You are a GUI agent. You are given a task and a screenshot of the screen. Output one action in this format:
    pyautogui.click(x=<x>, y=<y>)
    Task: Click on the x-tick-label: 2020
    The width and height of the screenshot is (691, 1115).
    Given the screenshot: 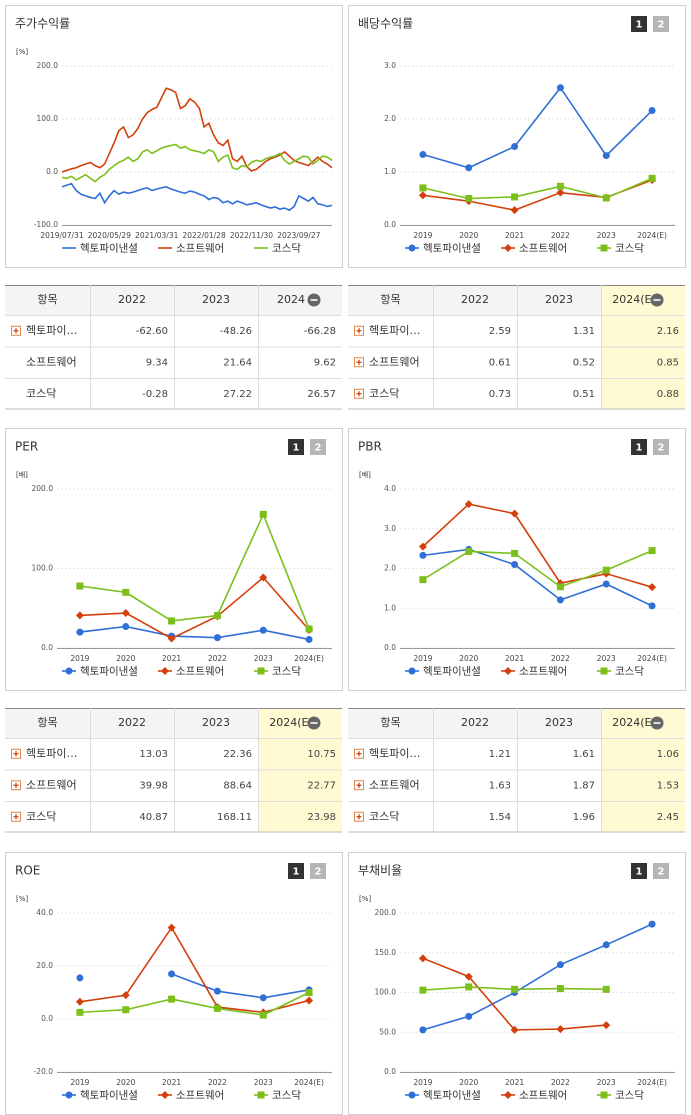 What is the action you would take?
    pyautogui.click(x=125, y=658)
    